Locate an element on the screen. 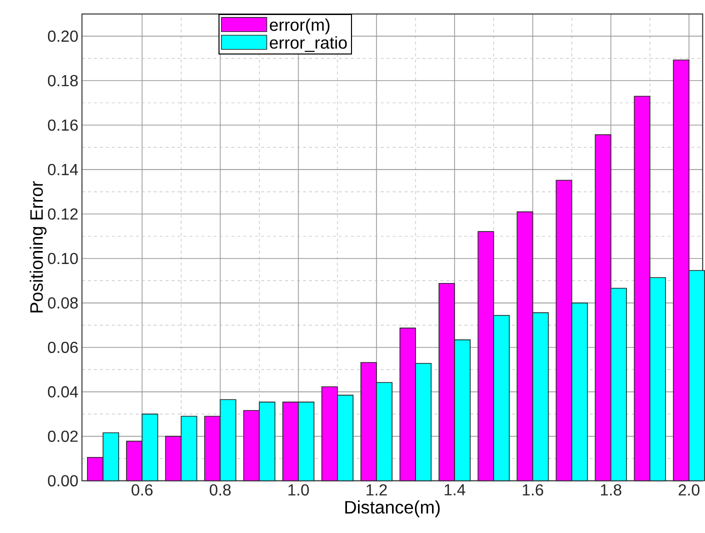 This screenshot has width=705, height=533. x-tick-label: 1.0 is located at coordinates (298, 490).